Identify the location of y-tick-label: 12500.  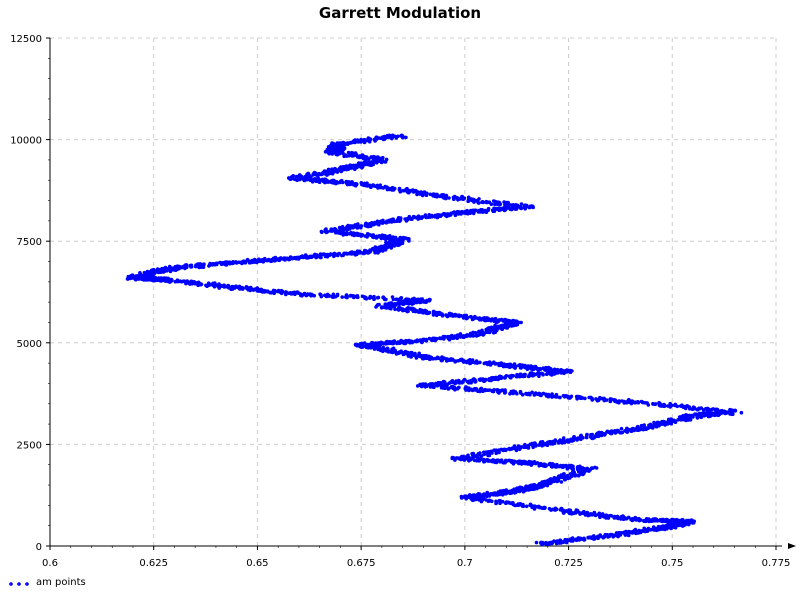
(26, 39).